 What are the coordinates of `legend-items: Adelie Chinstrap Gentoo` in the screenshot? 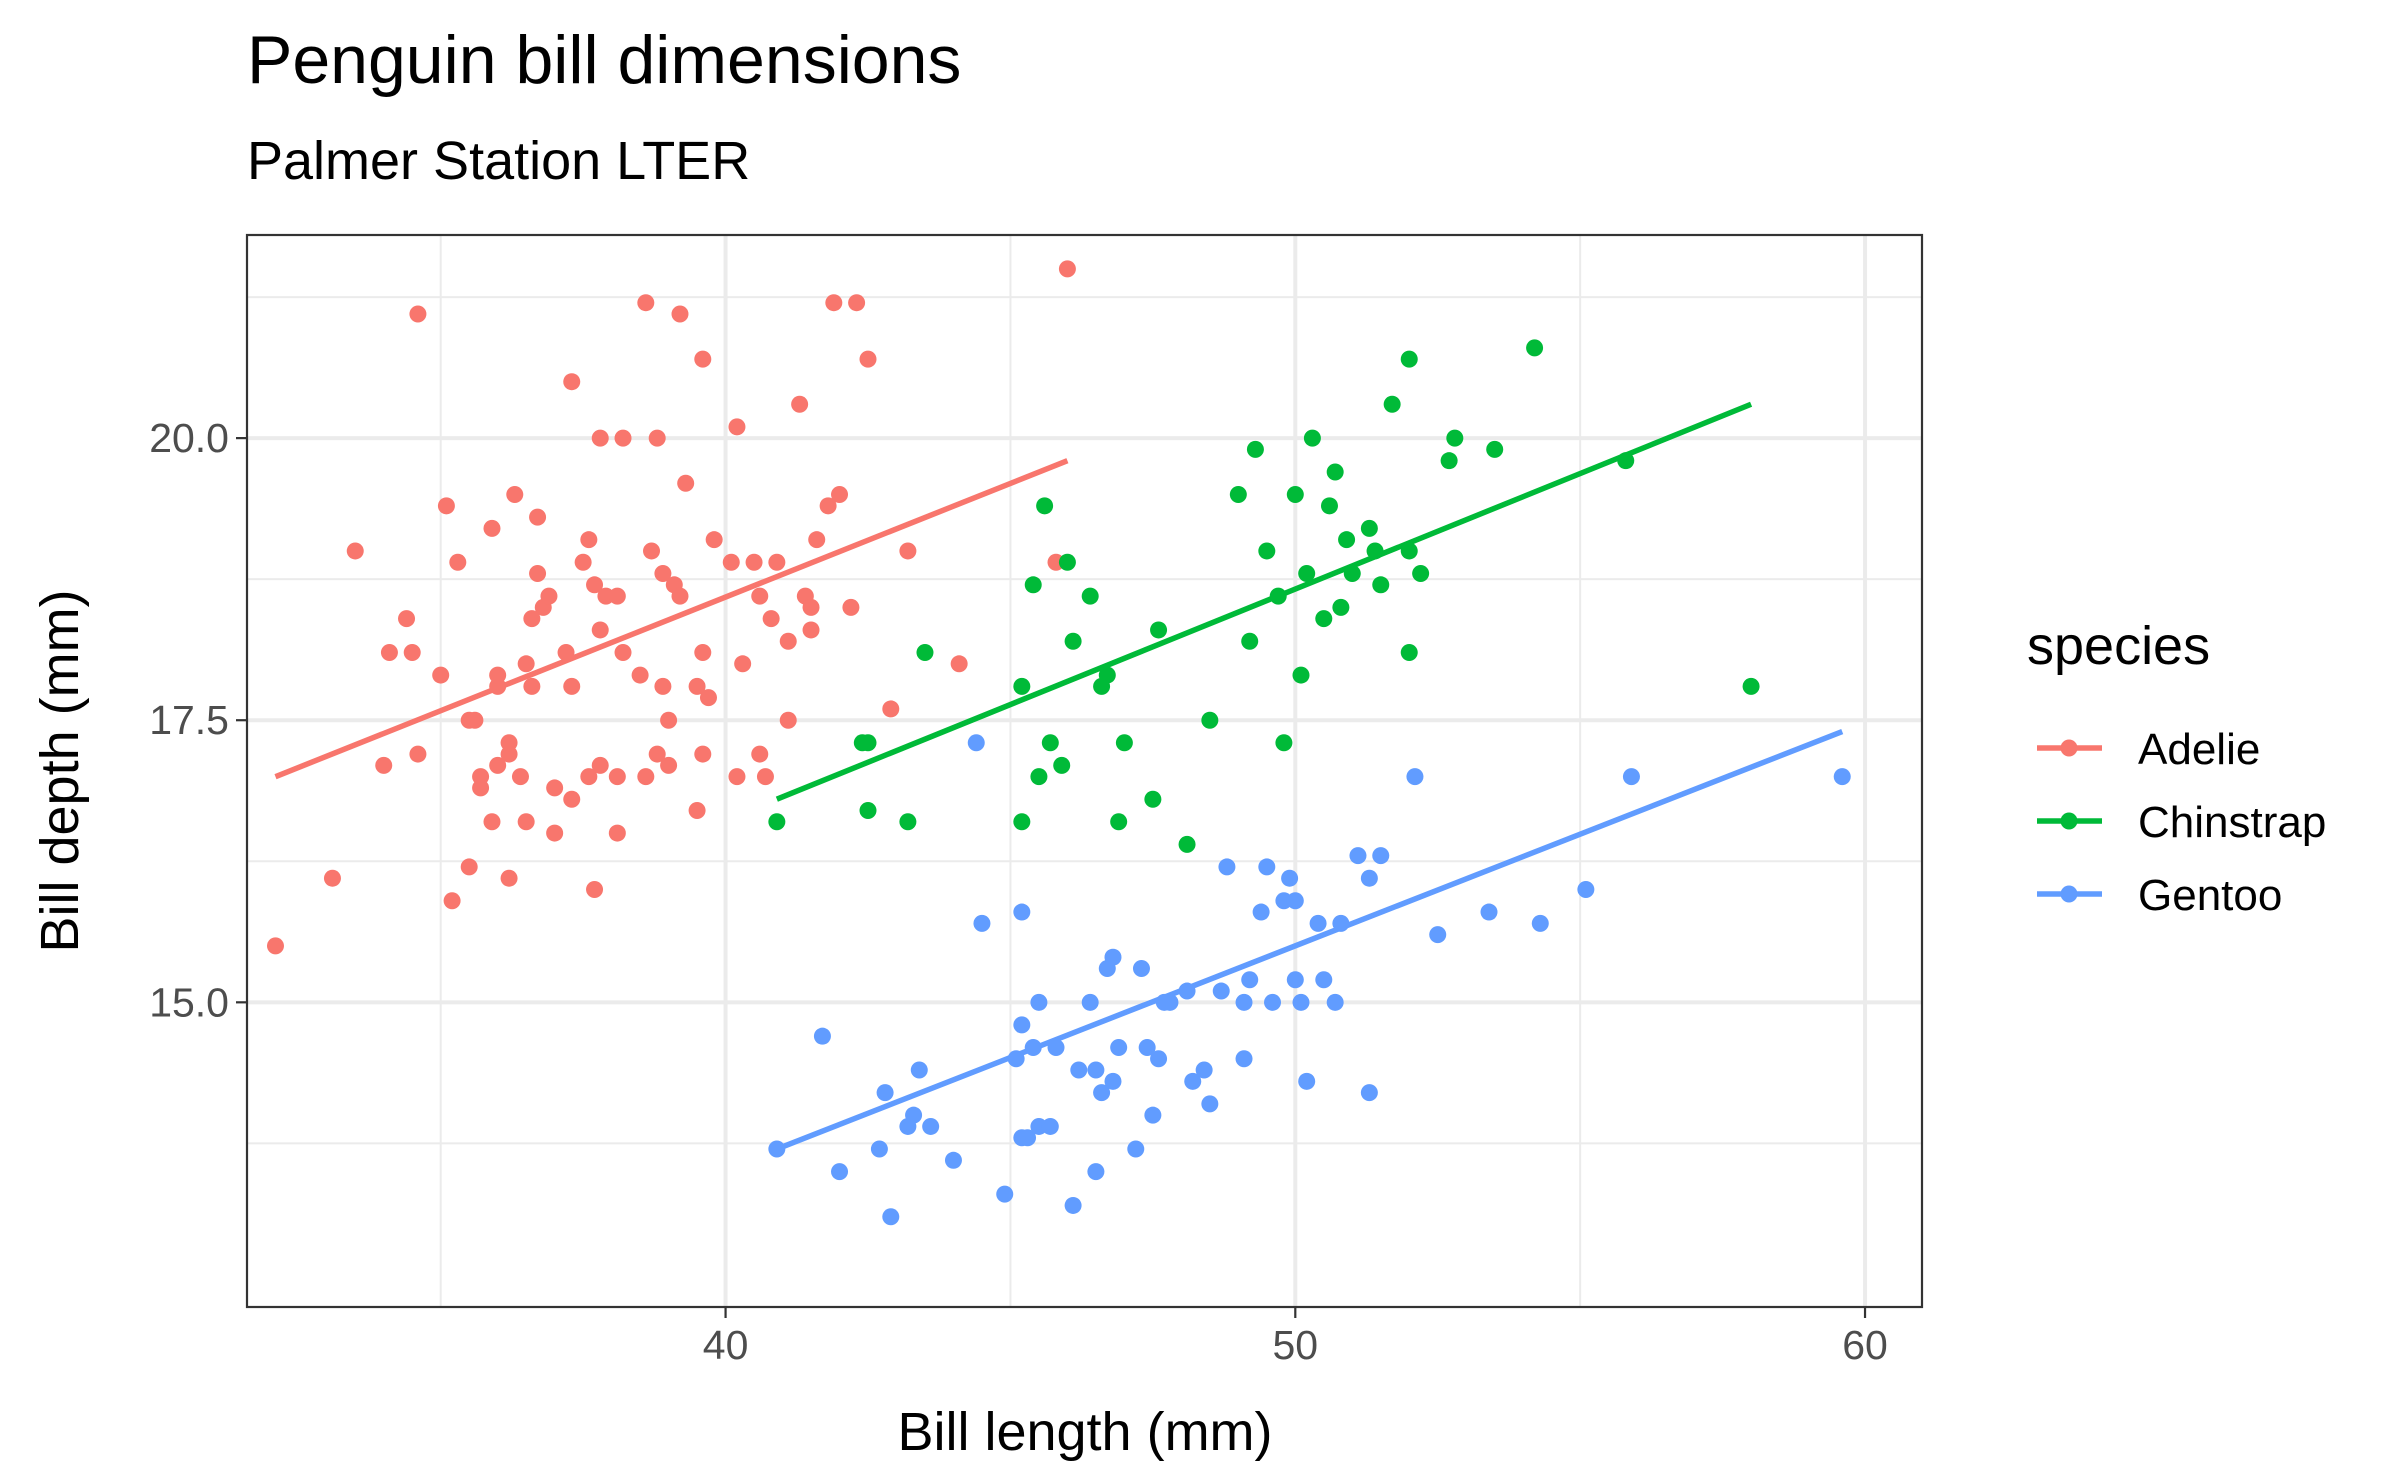 It's located at (2181, 822).